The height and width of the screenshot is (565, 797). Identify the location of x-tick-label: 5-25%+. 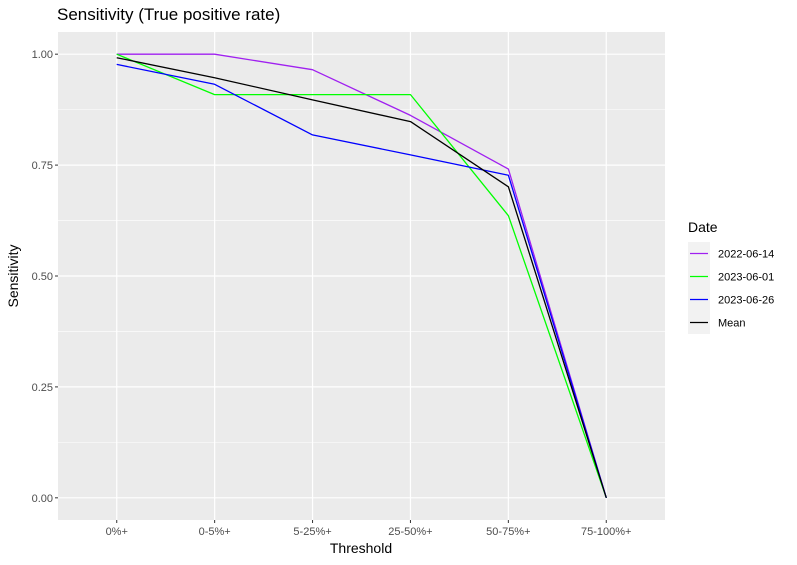
(312, 532).